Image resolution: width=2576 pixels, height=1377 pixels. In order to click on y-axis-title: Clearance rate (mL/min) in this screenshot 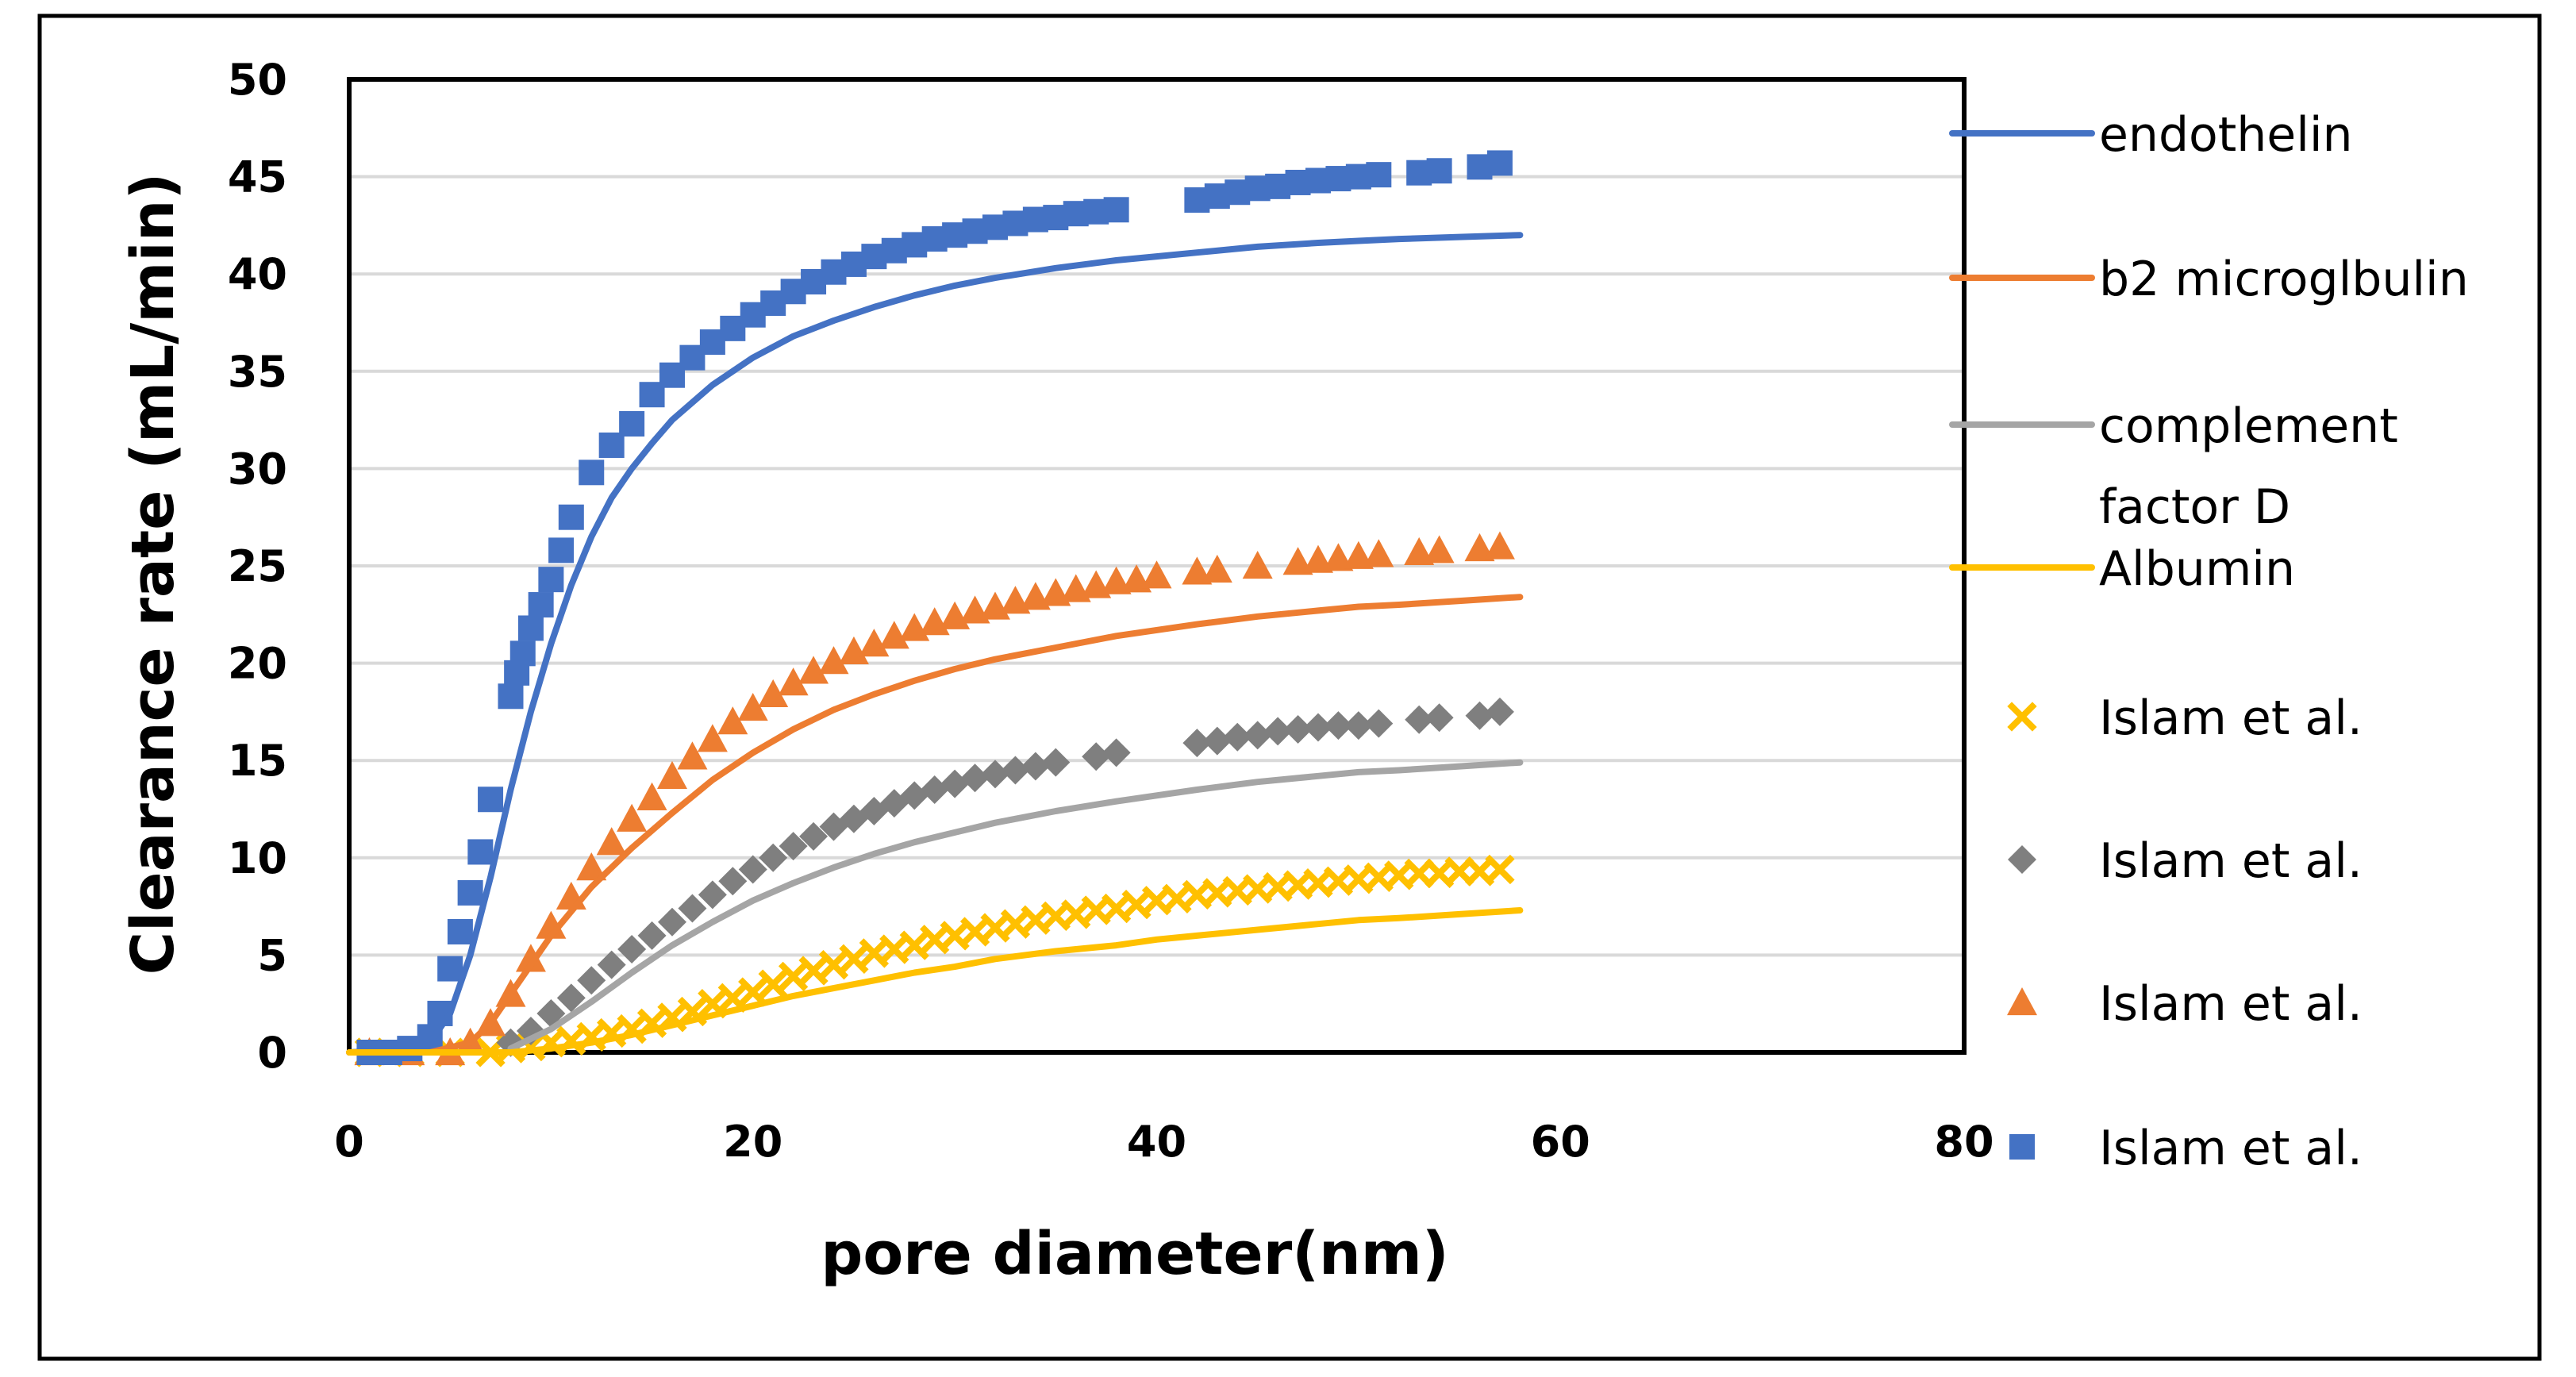, I will do `click(153, 574)`.